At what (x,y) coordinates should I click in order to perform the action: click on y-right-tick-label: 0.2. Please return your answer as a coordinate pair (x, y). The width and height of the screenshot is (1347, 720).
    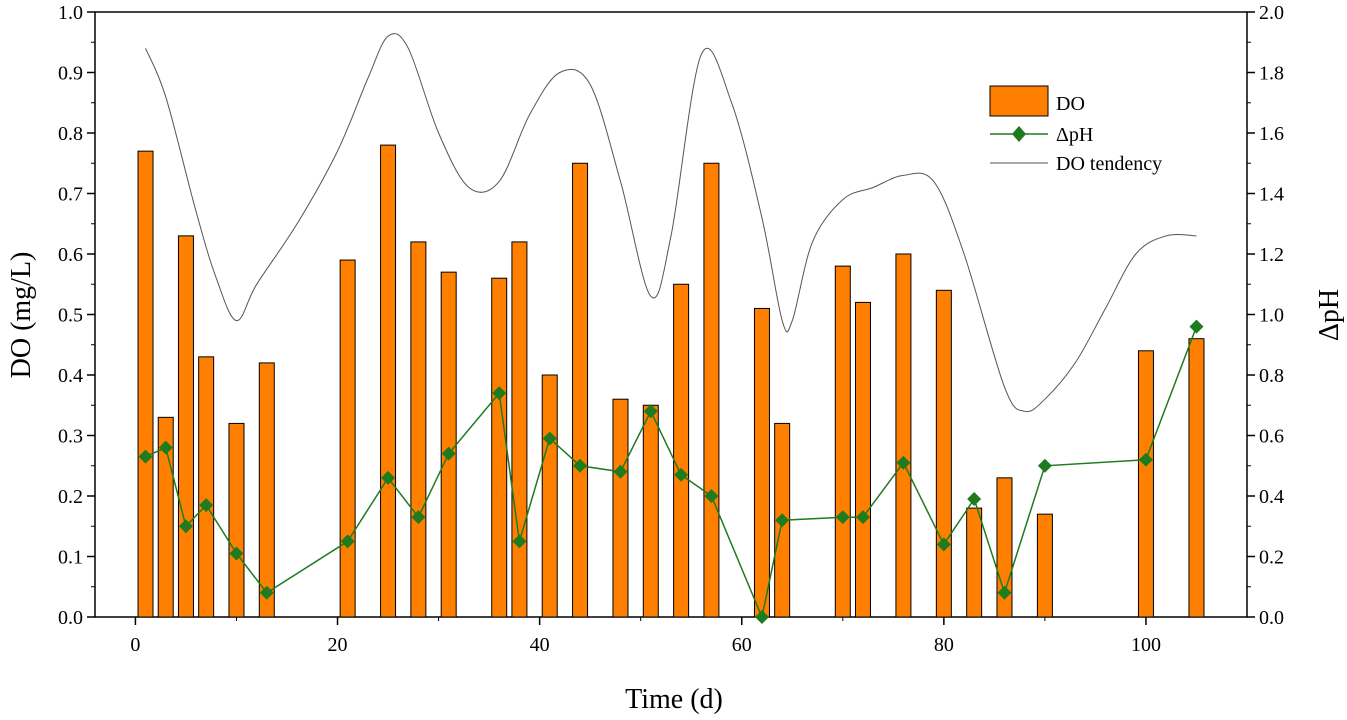
    Looking at the image, I should click on (1271, 558).